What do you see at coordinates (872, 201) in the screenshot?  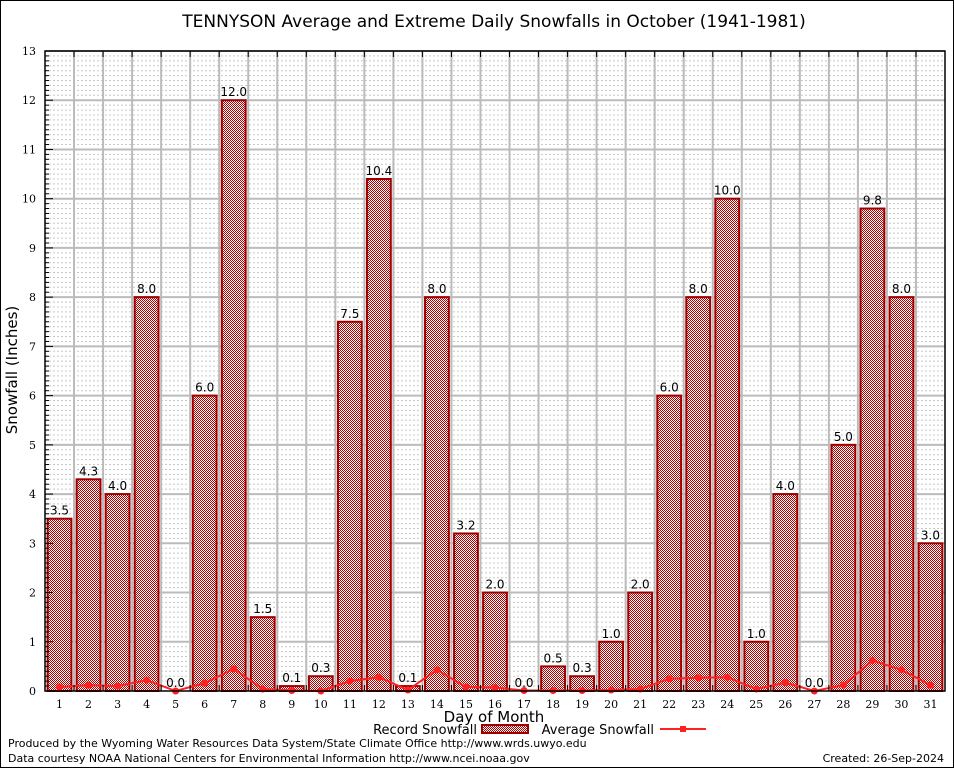 I see `bar-value-label: 9.8` at bounding box center [872, 201].